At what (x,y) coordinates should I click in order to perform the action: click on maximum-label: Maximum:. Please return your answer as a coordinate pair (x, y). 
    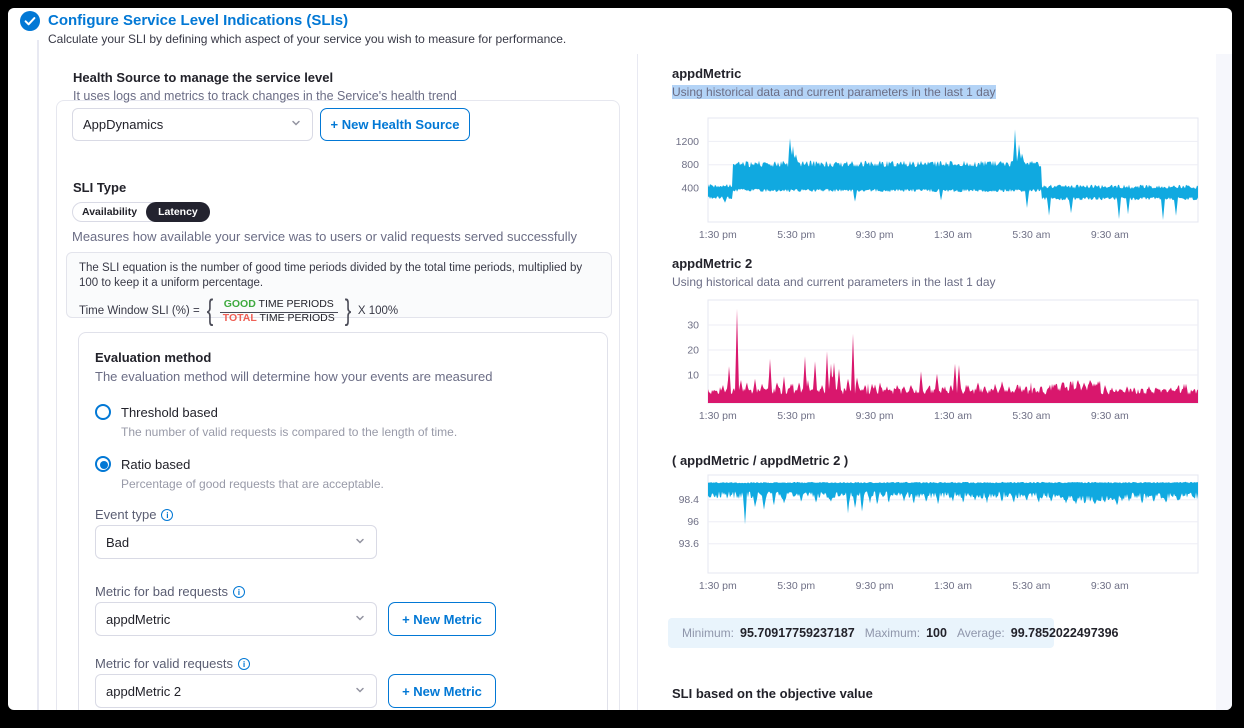
    Looking at the image, I should click on (892, 633).